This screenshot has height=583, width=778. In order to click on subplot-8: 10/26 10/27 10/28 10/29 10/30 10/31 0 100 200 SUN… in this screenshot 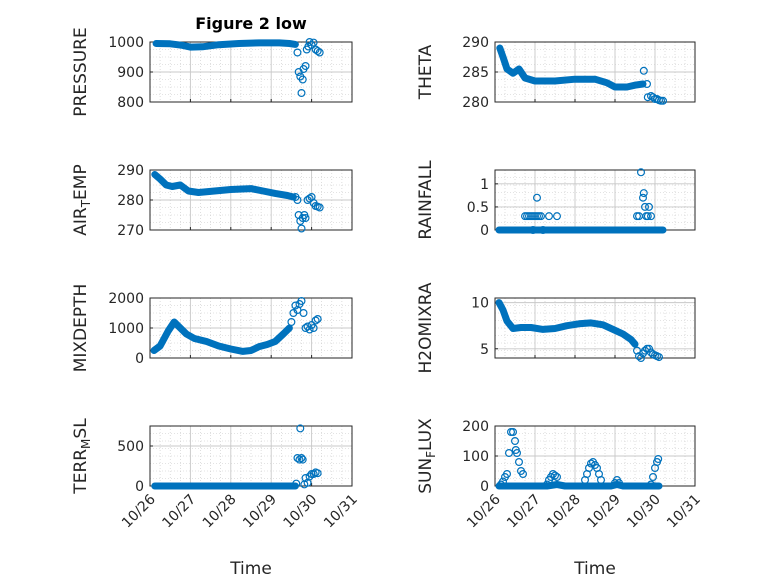, I will do `click(560, 475)`.